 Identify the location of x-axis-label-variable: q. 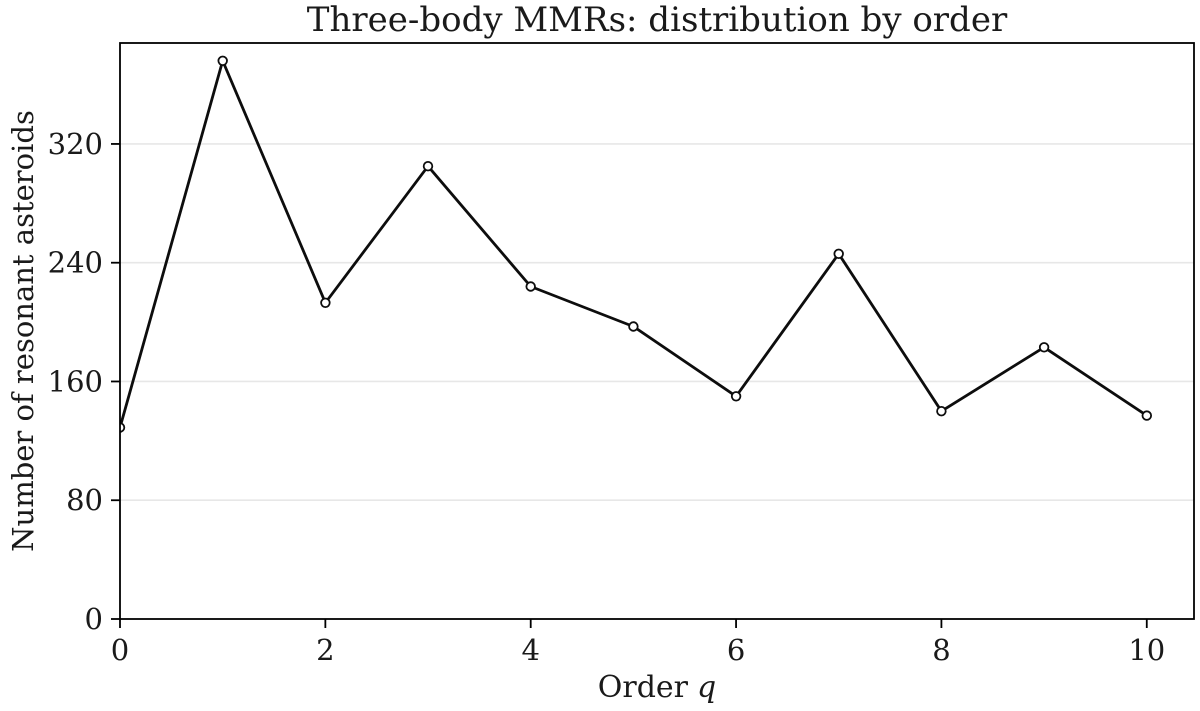
(706, 687).